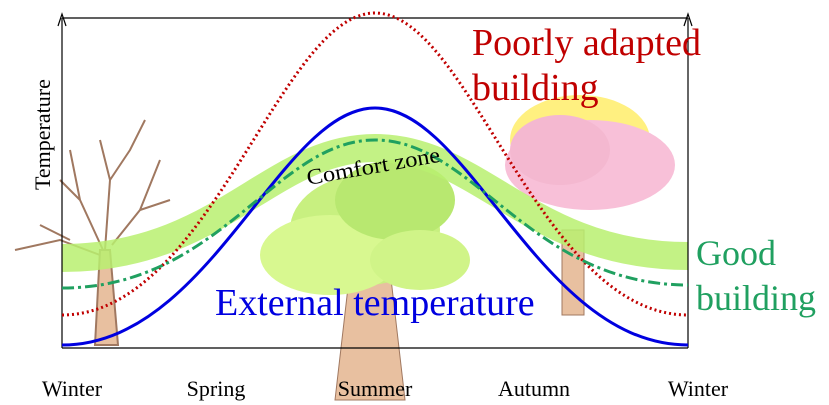  I want to click on y-axis-label: Temperature, so click(42, 134).